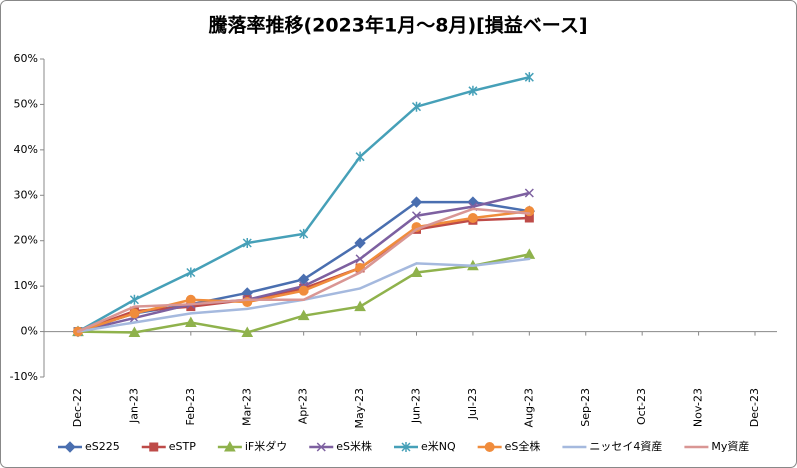 The image size is (797, 468). Describe the element at coordinates (26, 240) in the screenshot. I see `y-tick-label: 20%` at that location.